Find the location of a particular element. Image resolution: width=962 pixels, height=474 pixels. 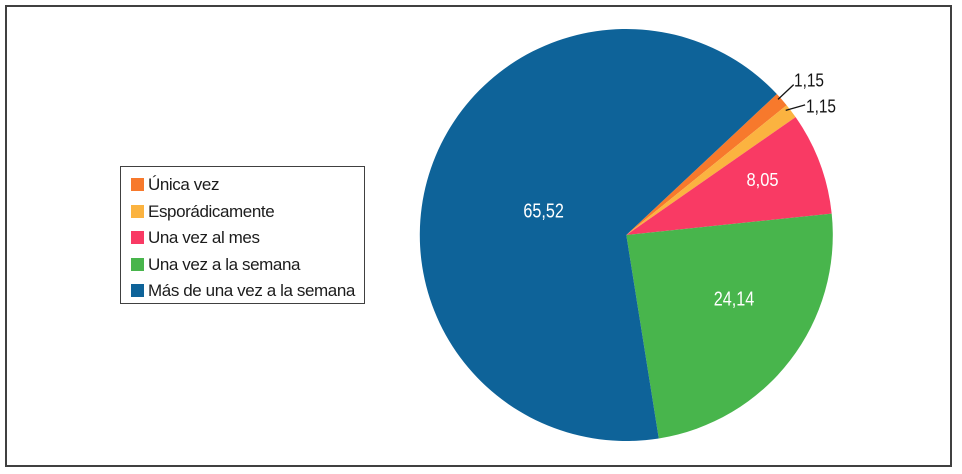

svg-text: 24,14 is located at coordinates (734, 300).